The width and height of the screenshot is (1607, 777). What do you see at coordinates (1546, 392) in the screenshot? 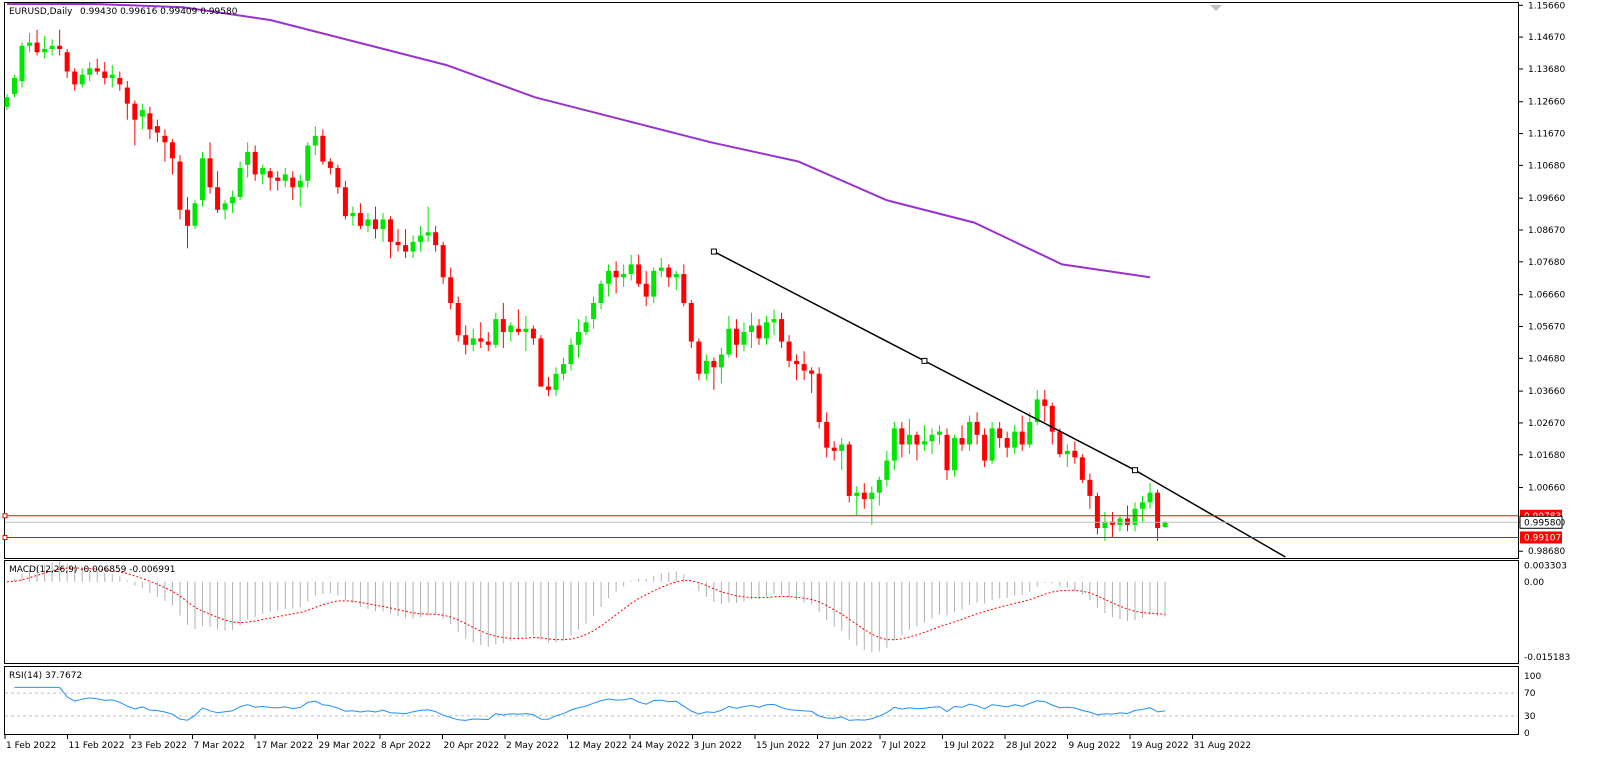
I see `price-tick-label: 1.03660` at bounding box center [1546, 392].